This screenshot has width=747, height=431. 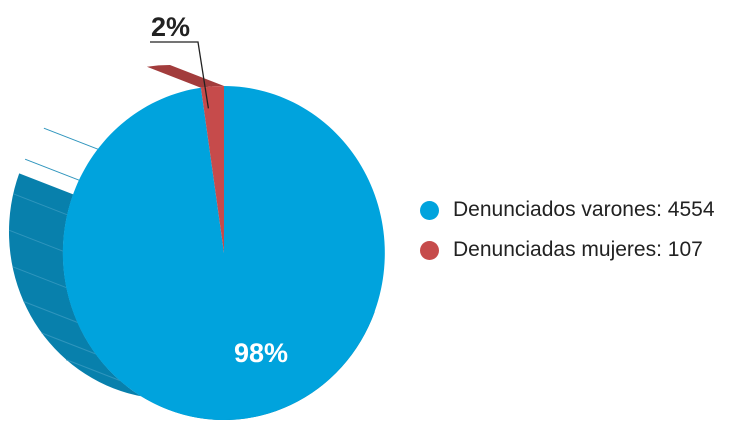 What do you see at coordinates (170, 27) in the screenshot?
I see `data-label-mujeres: 2%` at bounding box center [170, 27].